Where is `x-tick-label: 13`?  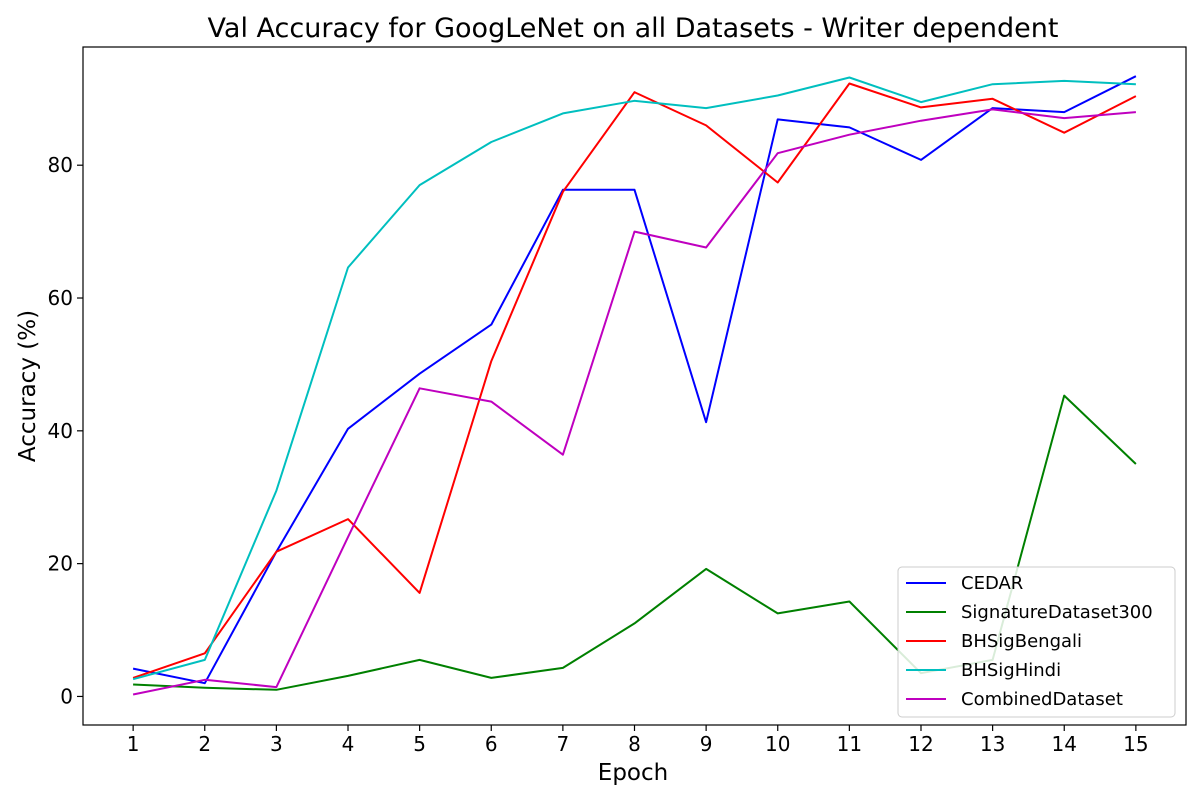 x-tick-label: 13 is located at coordinates (992, 744).